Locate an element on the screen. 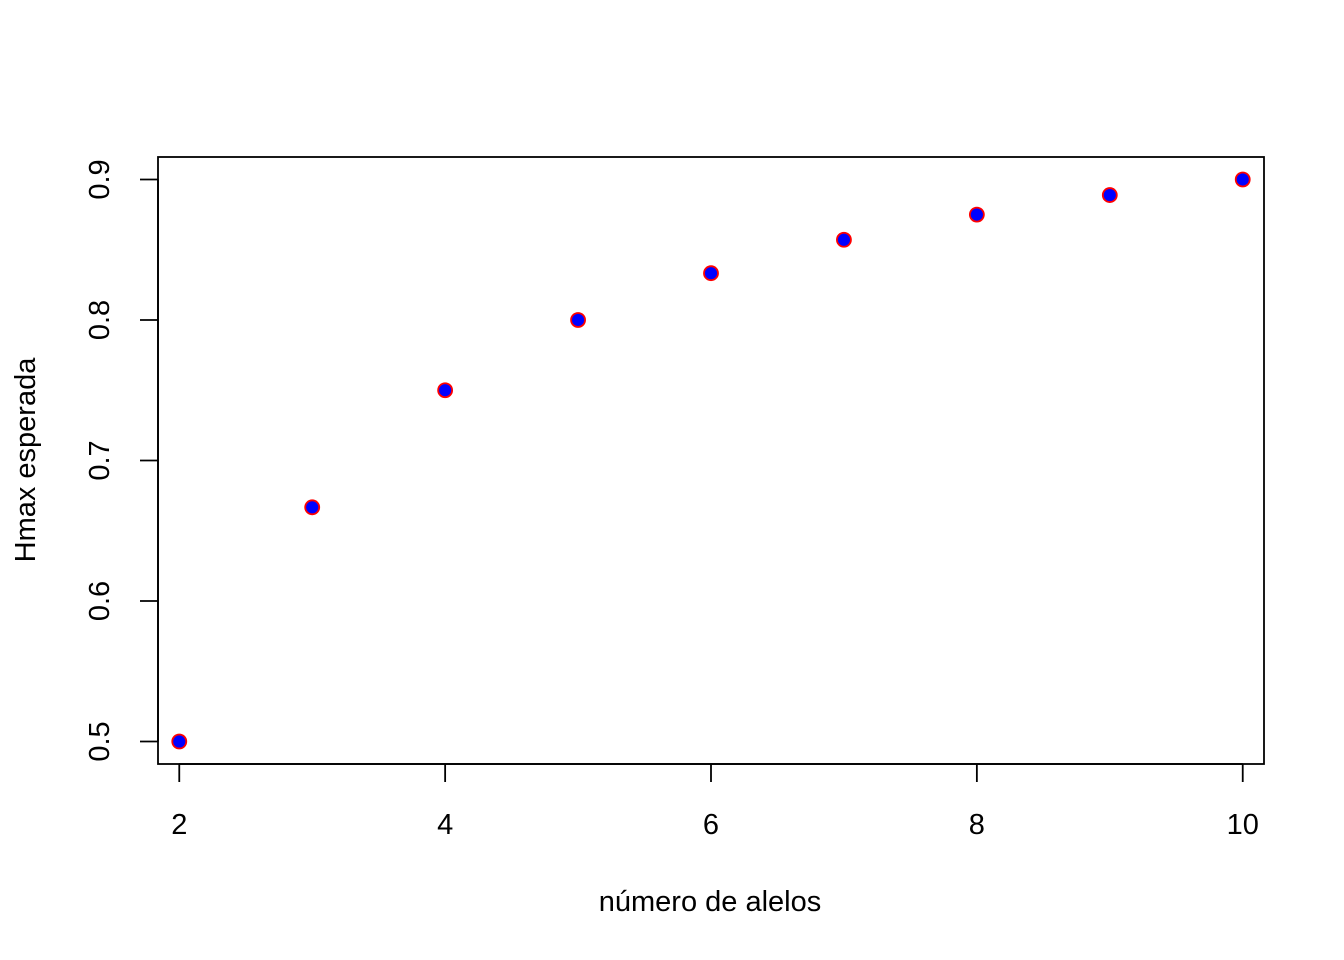 The width and height of the screenshot is (1344, 960). x-tick-label: 10 is located at coordinates (1243, 825).